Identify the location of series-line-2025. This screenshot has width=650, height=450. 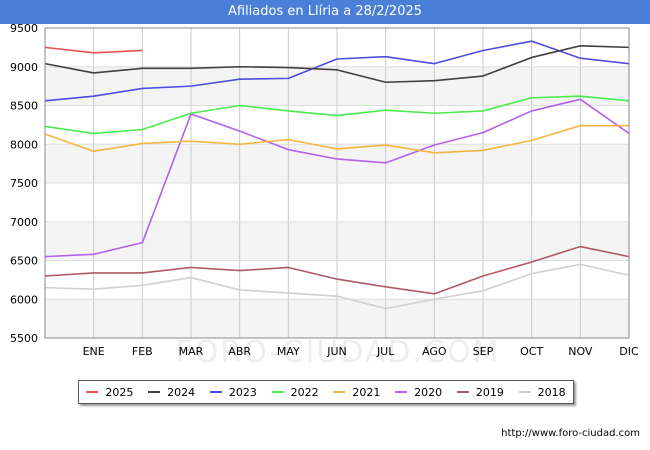
(93, 50).